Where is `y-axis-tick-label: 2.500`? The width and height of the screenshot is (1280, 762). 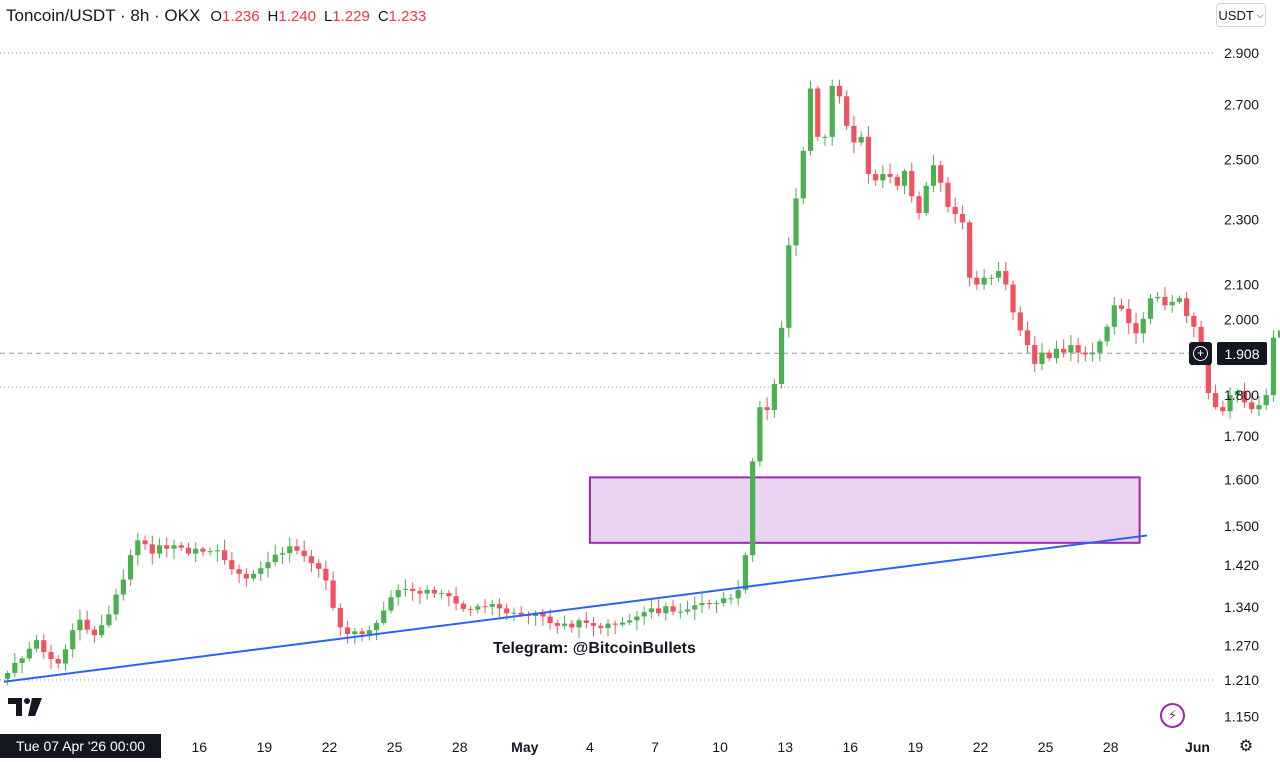
y-axis-tick-label: 2.500 is located at coordinates (1241, 159).